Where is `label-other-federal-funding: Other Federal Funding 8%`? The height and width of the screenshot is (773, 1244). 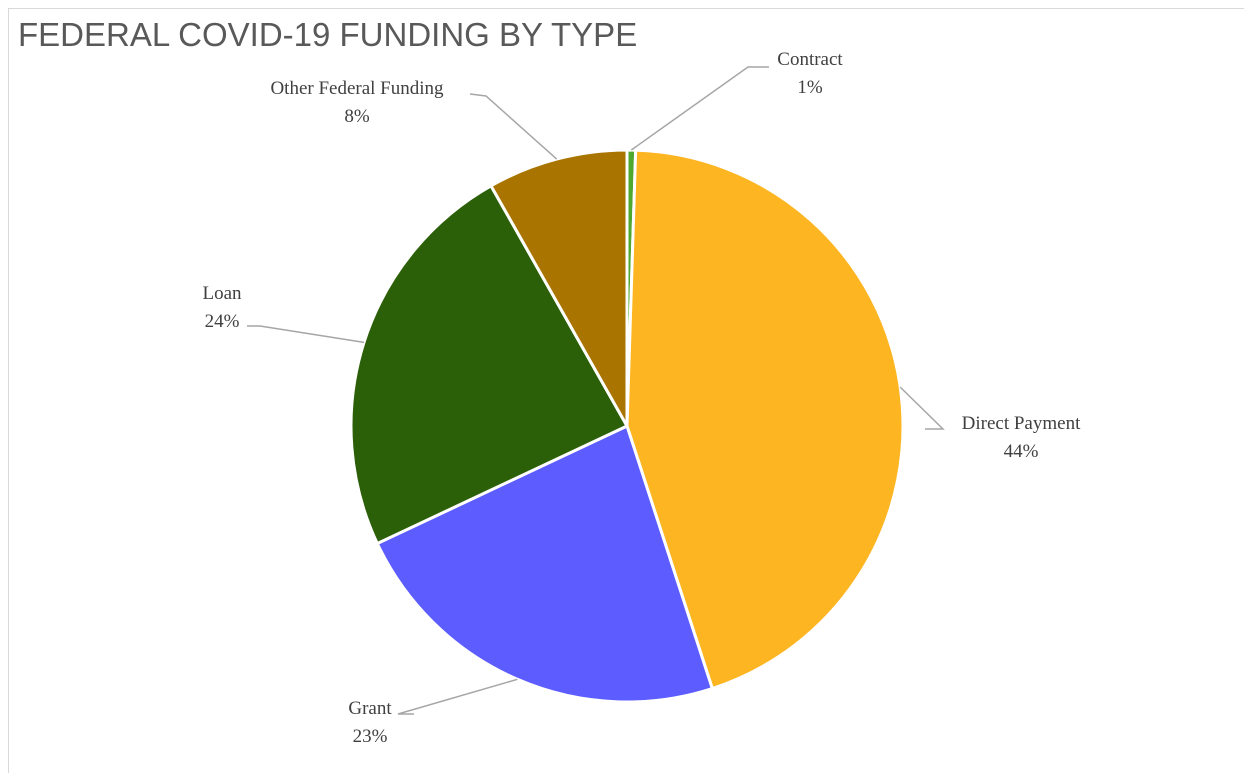
label-other-federal-funding: Other Federal Funding 8% is located at coordinates (357, 102).